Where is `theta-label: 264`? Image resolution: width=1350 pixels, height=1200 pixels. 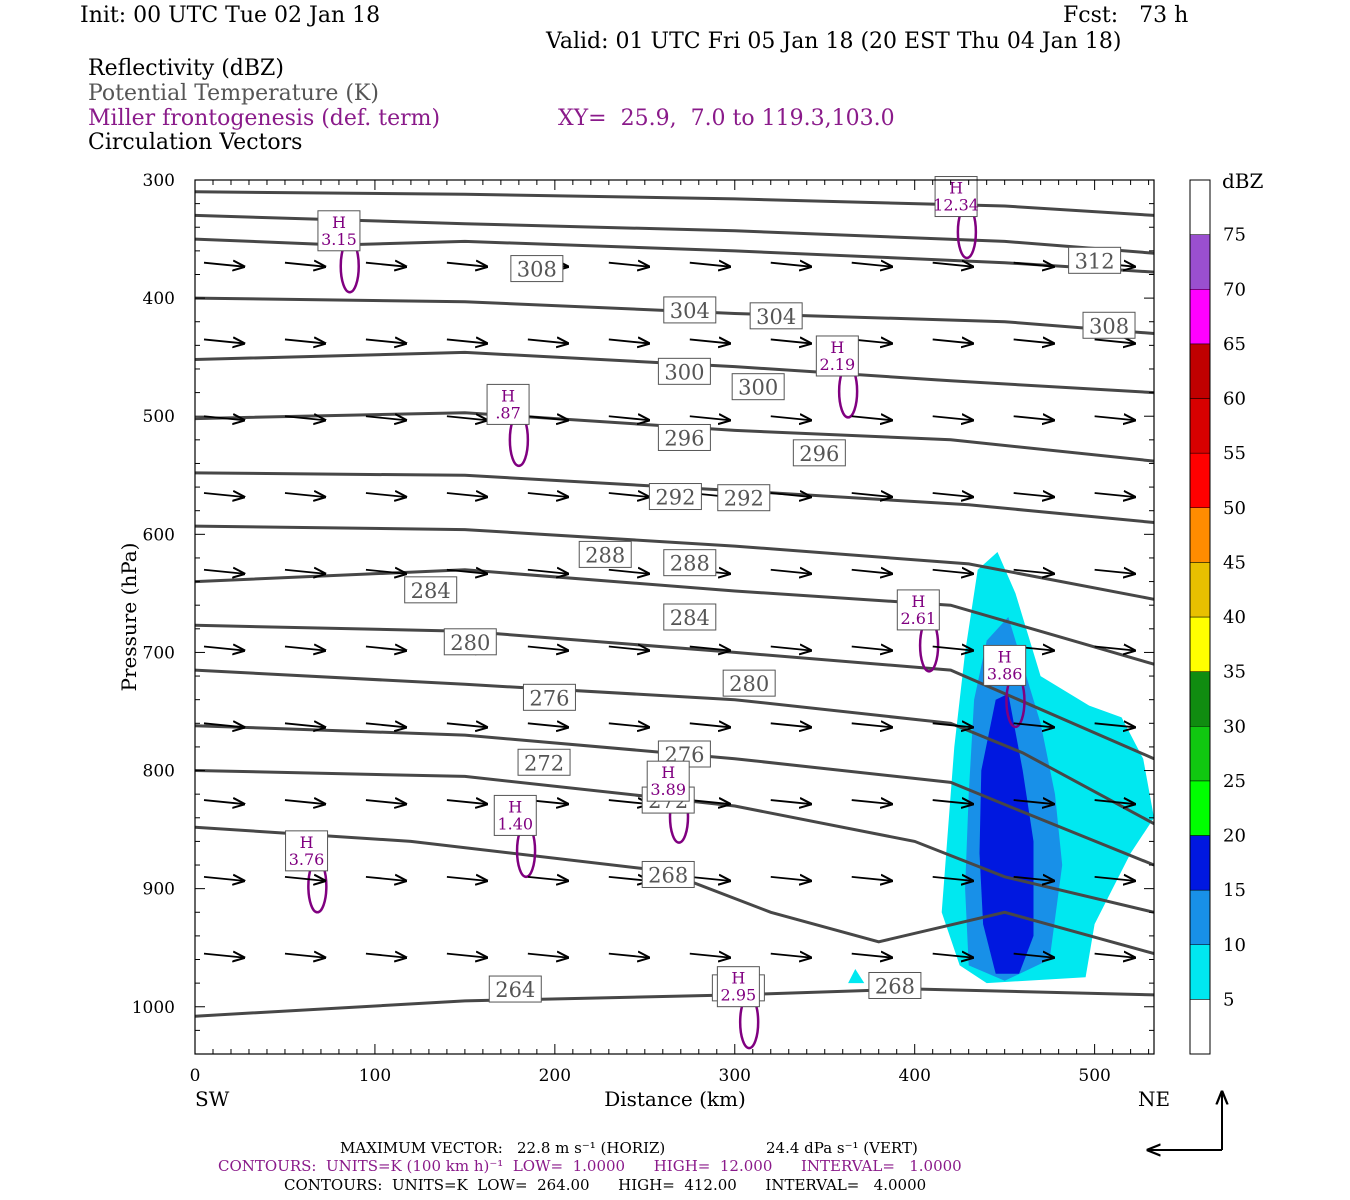 theta-label: 264 is located at coordinates (515, 990).